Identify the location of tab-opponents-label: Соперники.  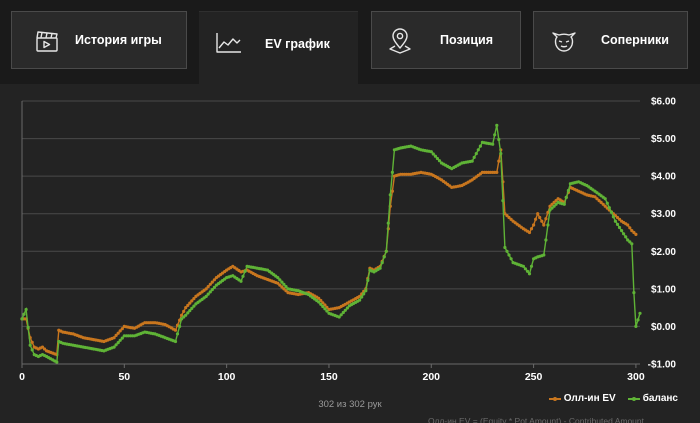
(635, 40).